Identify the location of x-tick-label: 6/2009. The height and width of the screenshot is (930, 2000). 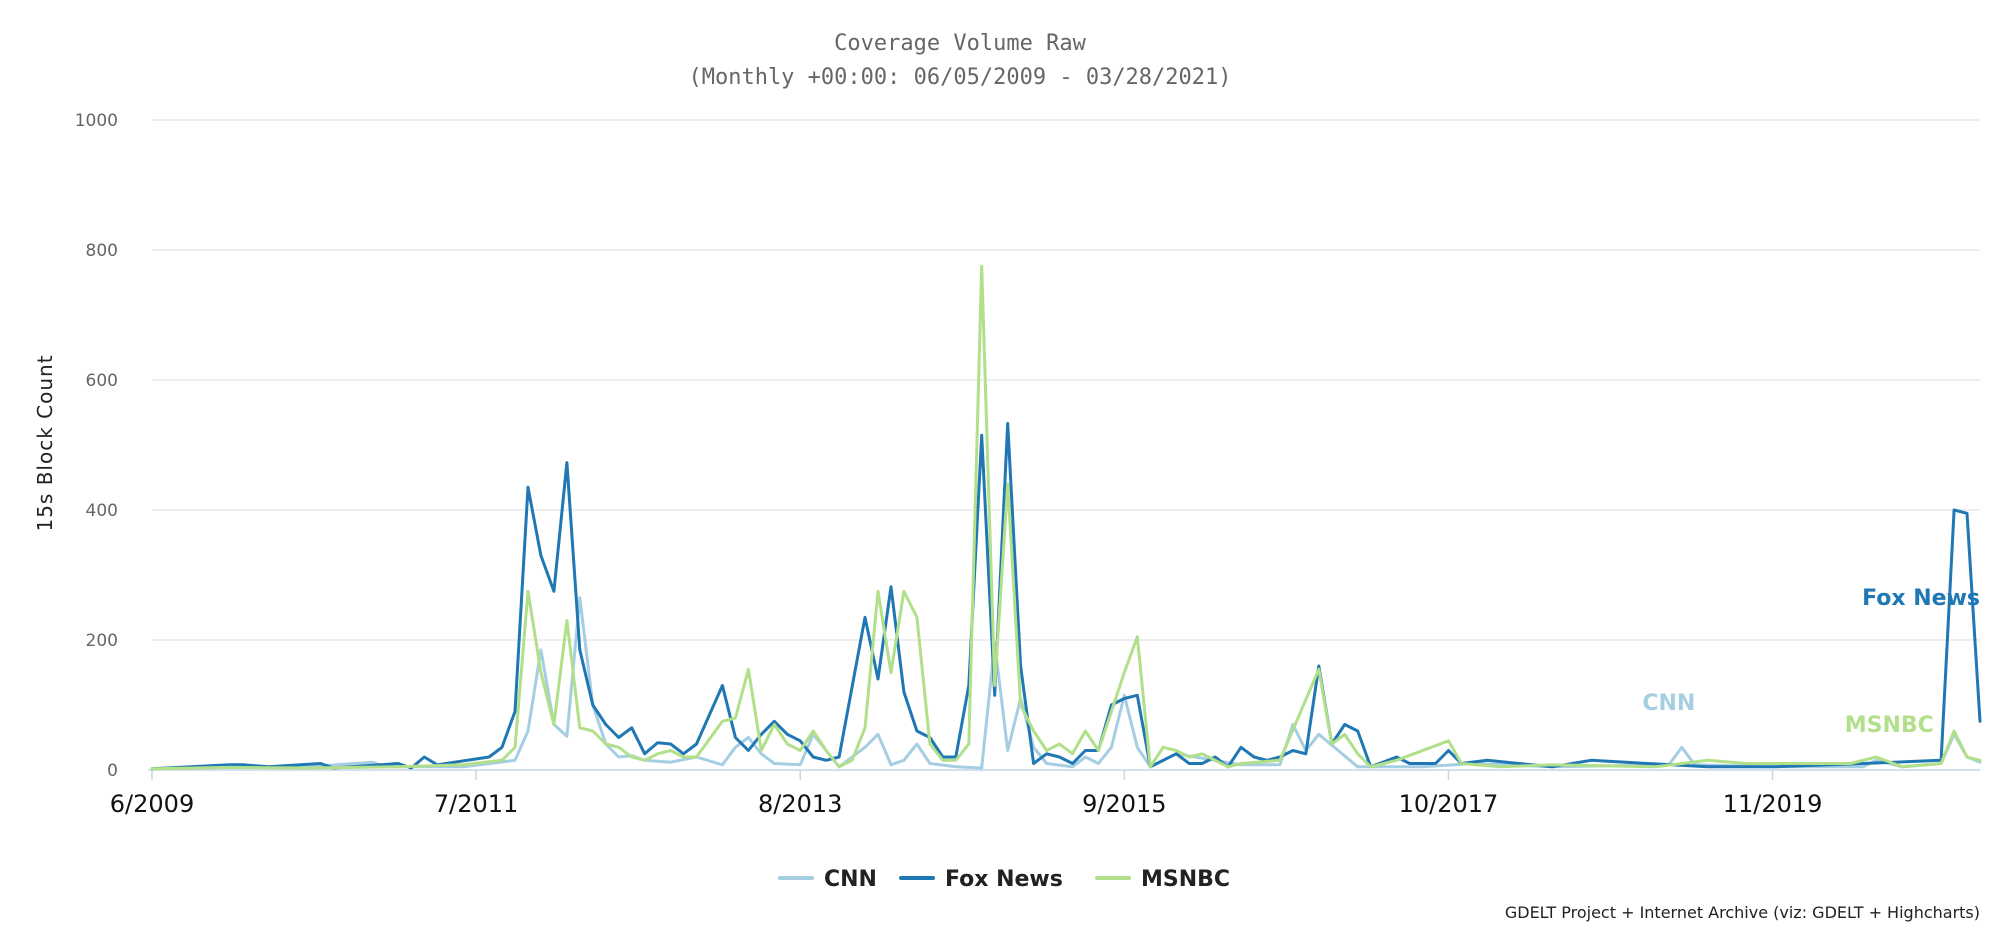
(152, 804).